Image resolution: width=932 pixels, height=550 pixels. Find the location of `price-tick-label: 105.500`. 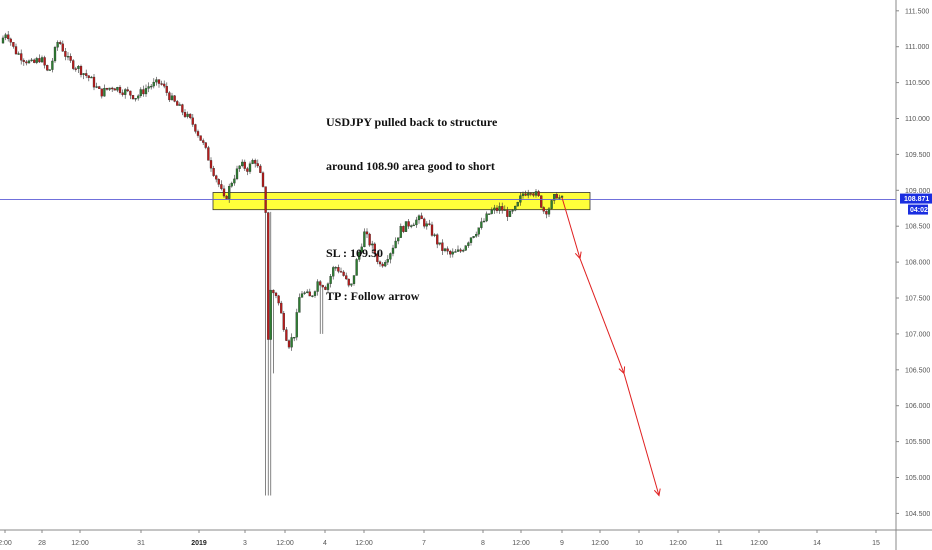

price-tick-label: 105.500 is located at coordinates (917, 442).